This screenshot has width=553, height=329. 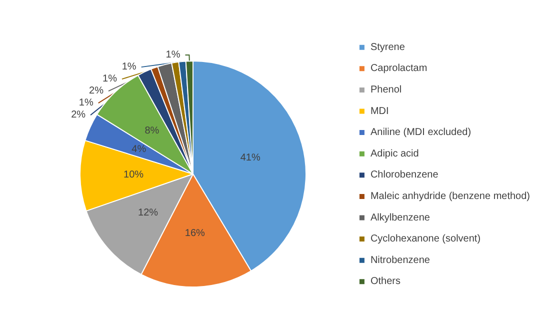 I want to click on legend-label: MDI, so click(x=379, y=111).